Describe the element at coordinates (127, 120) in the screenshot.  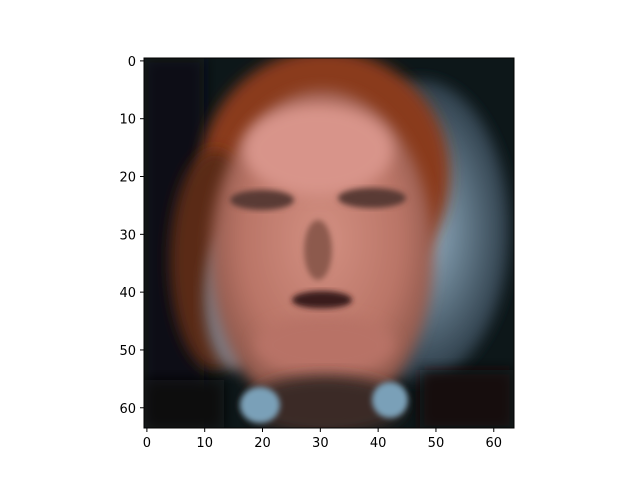
I see `y-tick-label: 10` at that location.